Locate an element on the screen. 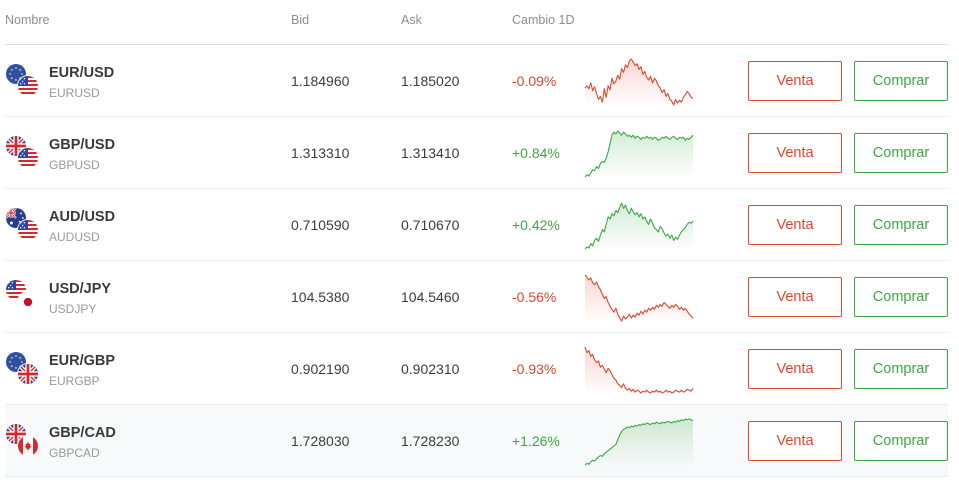  flag-eu-icon is located at coordinates (16, 74).